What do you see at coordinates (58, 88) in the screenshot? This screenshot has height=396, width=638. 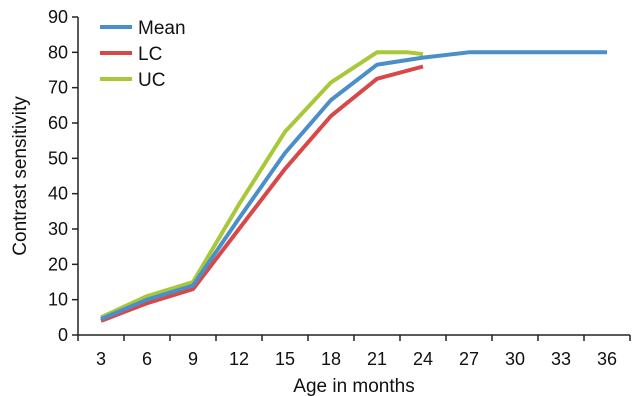 I see `y-tick-label: 70` at bounding box center [58, 88].